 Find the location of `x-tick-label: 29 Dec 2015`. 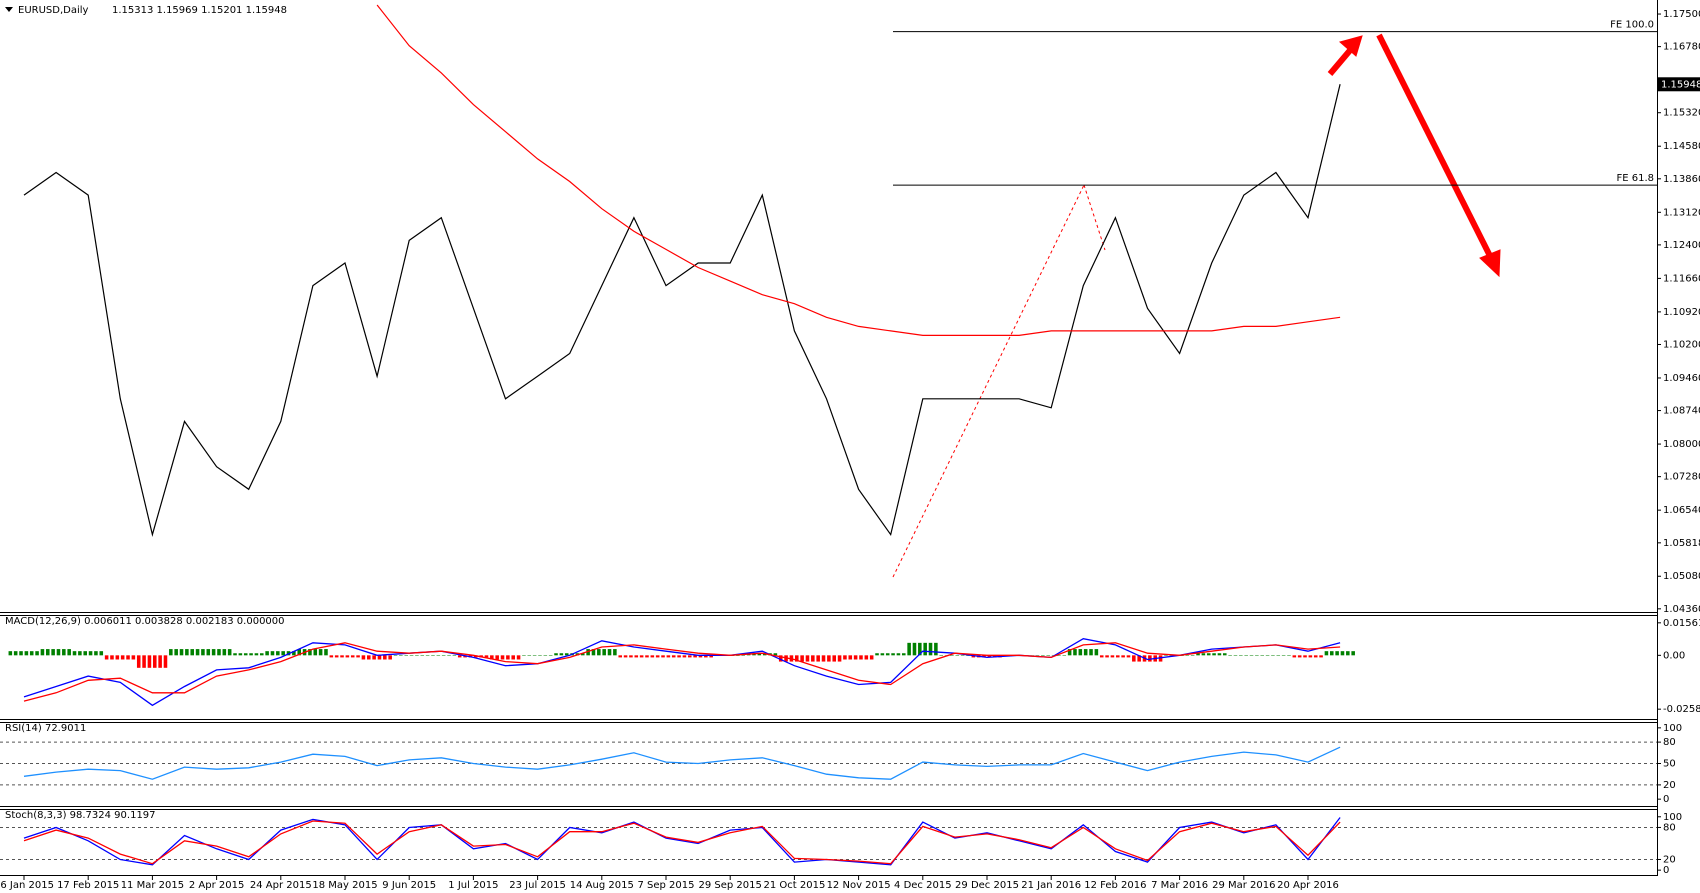

x-tick-label: 29 Dec 2015 is located at coordinates (987, 885).